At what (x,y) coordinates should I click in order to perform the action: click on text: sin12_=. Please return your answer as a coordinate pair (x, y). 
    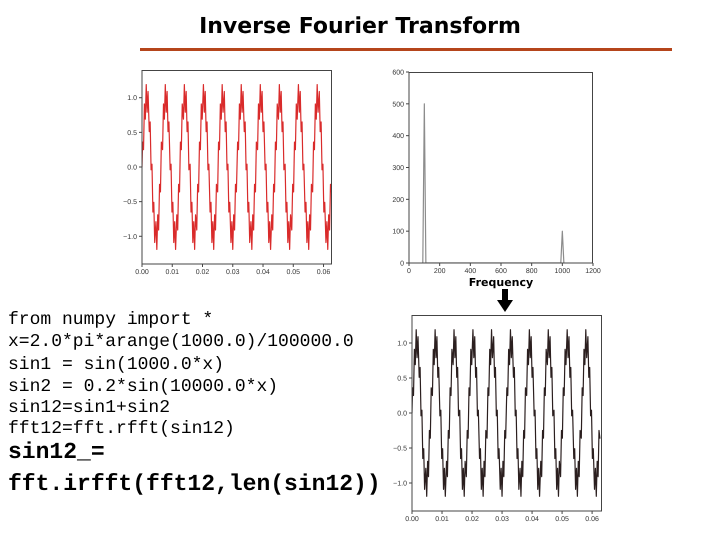
    Looking at the image, I should click on (56, 452).